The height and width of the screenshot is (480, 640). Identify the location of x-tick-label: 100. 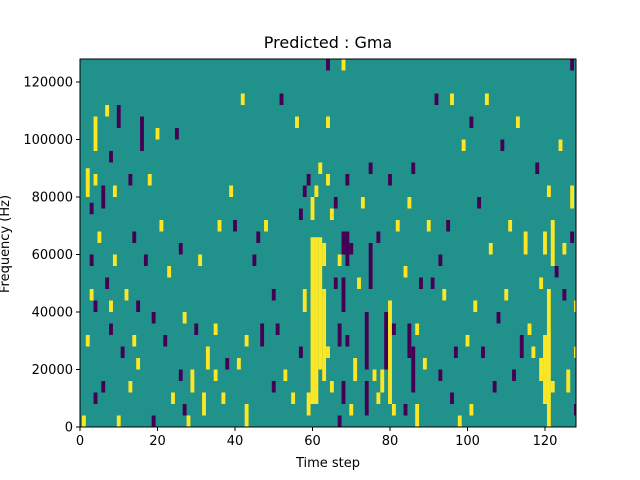
(467, 441).